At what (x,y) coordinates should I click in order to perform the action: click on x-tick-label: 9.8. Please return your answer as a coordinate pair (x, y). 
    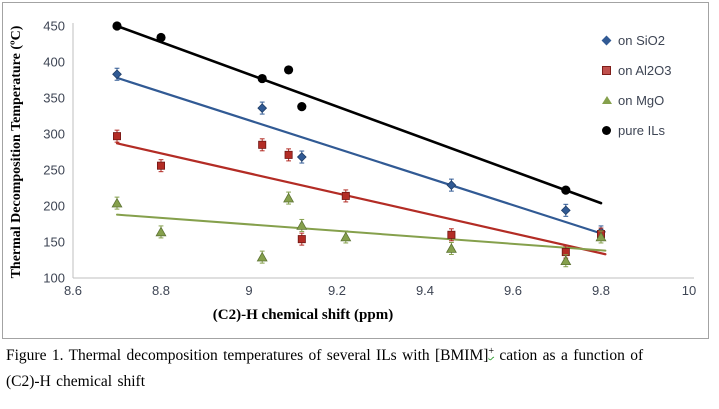
    Looking at the image, I should click on (601, 290).